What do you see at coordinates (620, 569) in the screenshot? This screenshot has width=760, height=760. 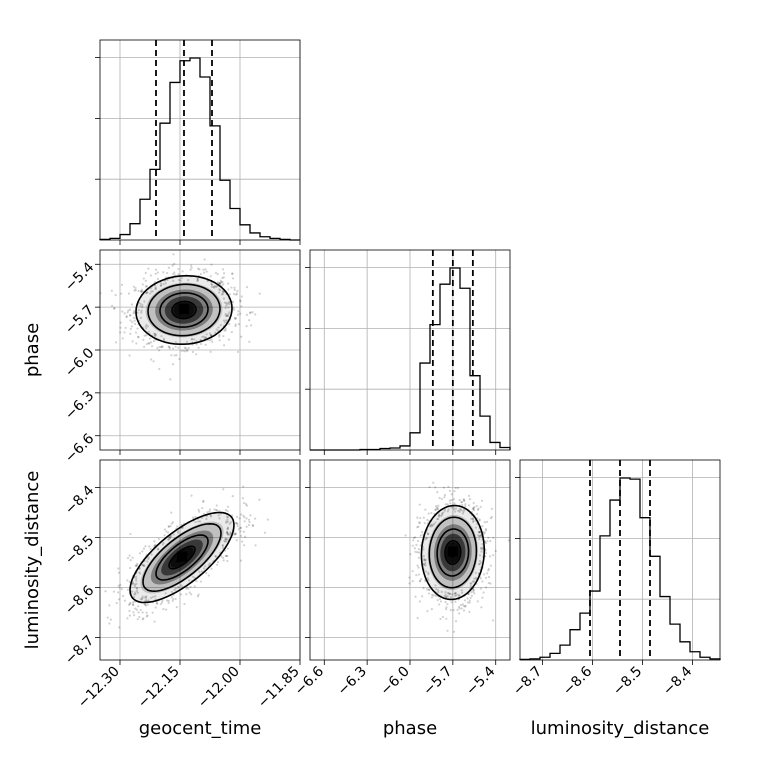 I see `histogram-luminosity_distance` at bounding box center [620, 569].